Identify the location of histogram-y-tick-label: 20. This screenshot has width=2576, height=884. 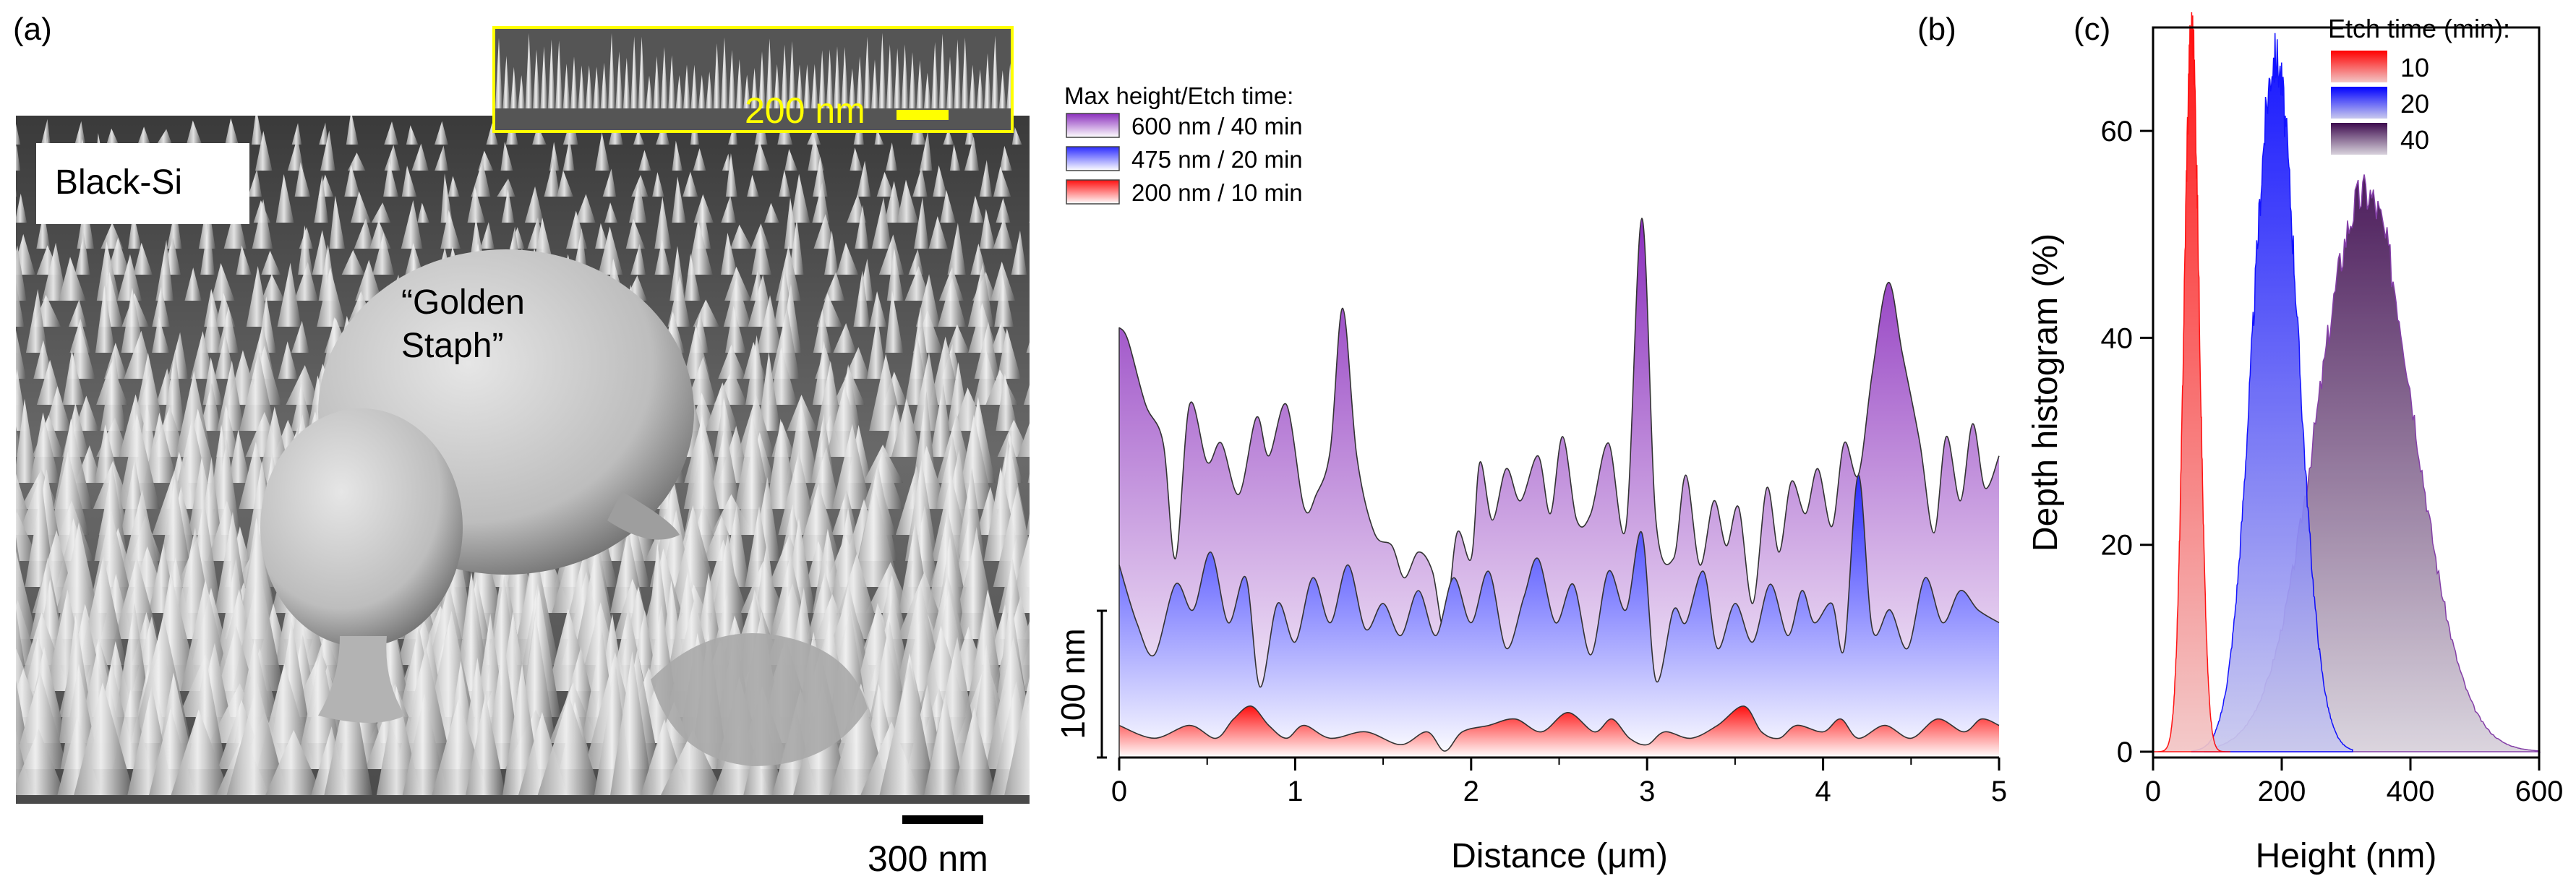
(2117, 546).